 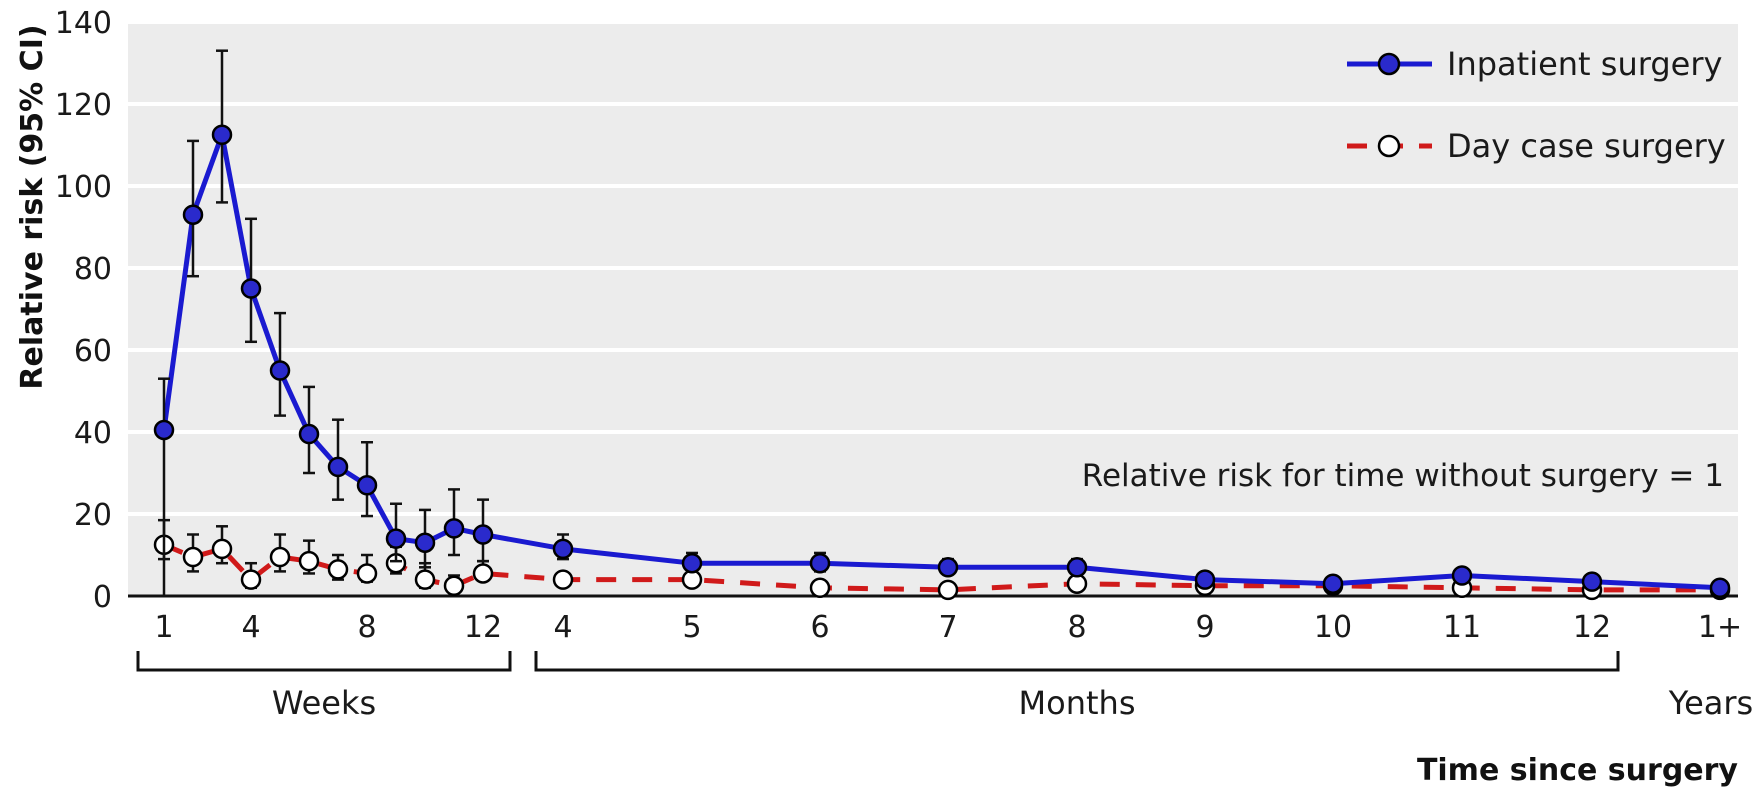 I want to click on bracket-months, so click(x=1077, y=661).